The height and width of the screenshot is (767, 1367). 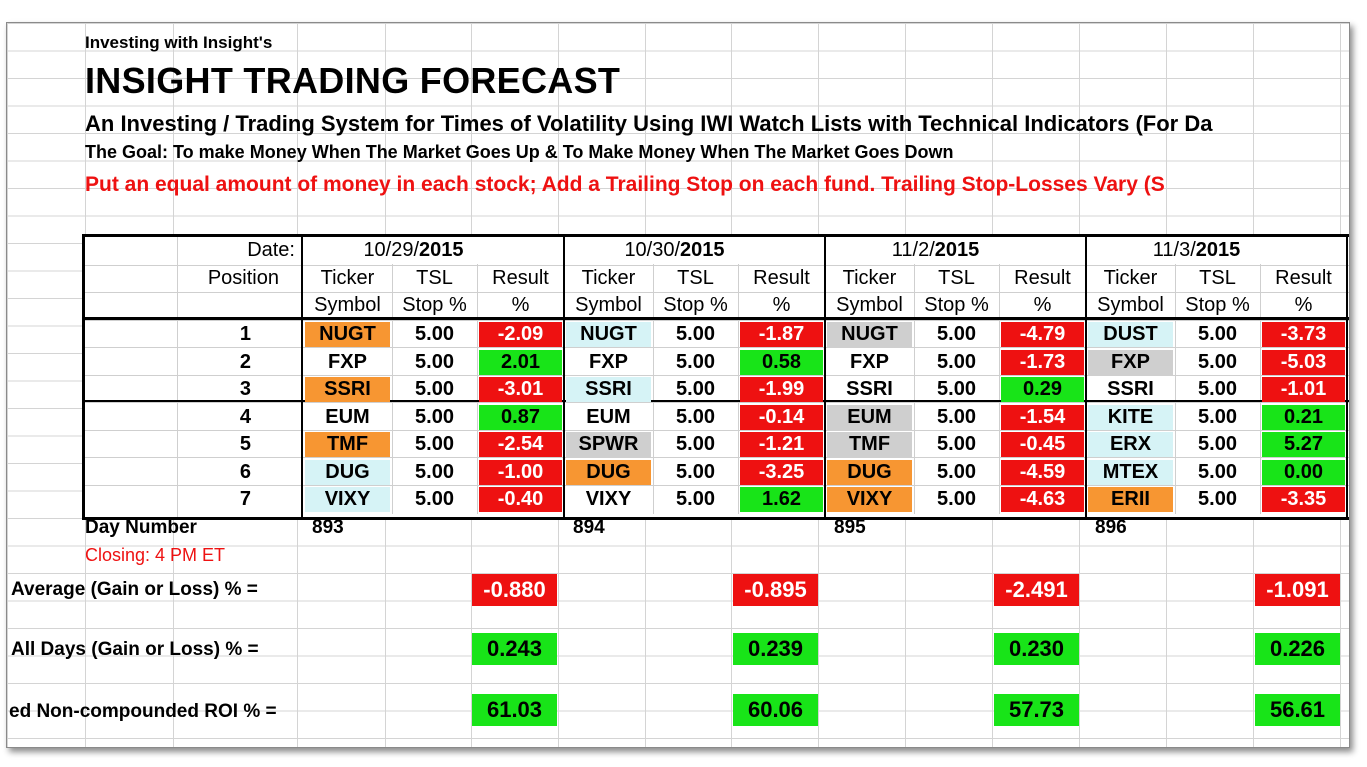 What do you see at coordinates (775, 710) in the screenshot?
I see `roi-value: 60.06` at bounding box center [775, 710].